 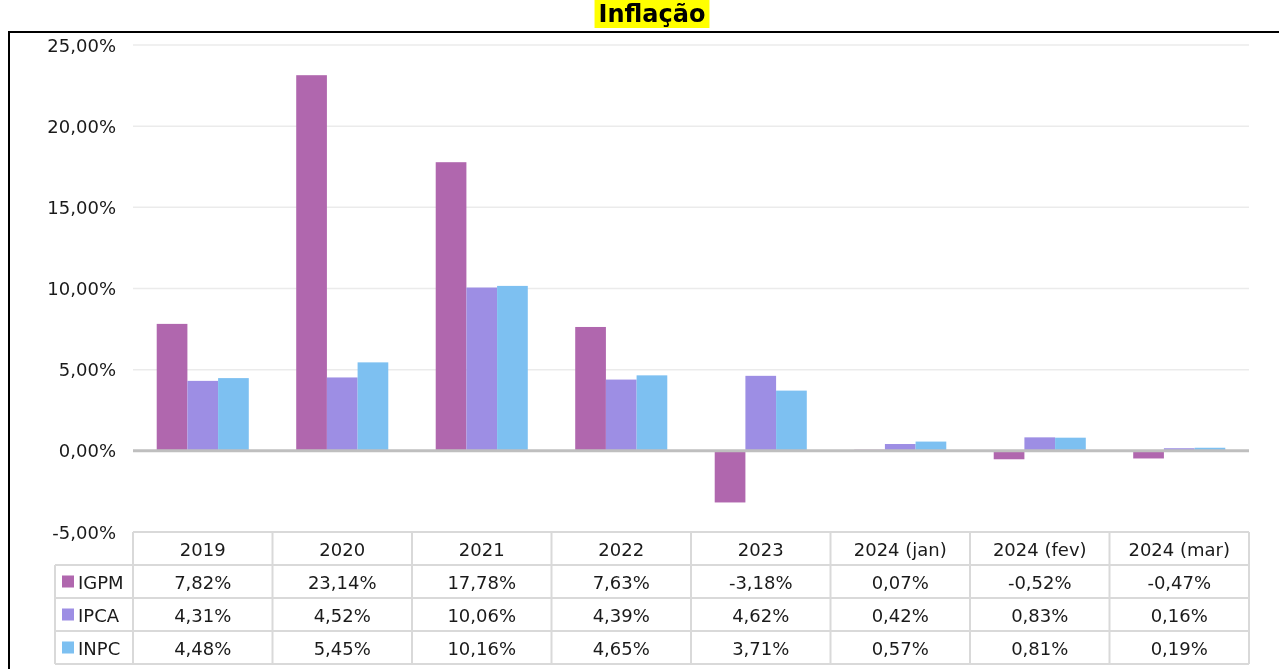 I want to click on x-tick-label: 2024 (fev), so click(x=1039, y=549).